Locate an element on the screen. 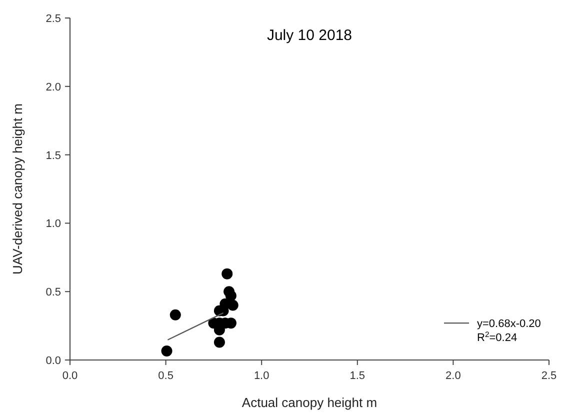 Image resolution: width=571 pixels, height=417 pixels. x-tick-label: 0.0 is located at coordinates (70, 376).